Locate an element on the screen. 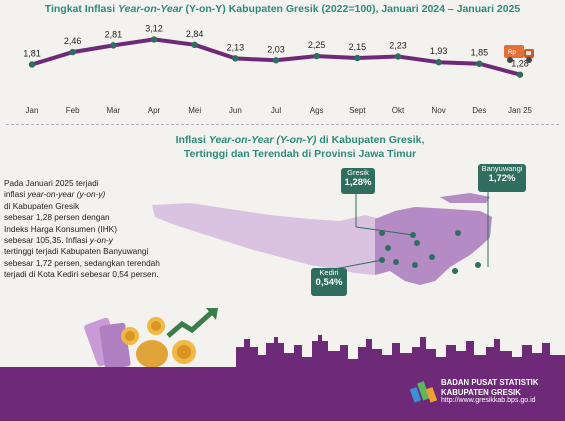 The height and width of the screenshot is (421, 565). x-tick-label: Nov is located at coordinates (439, 110).